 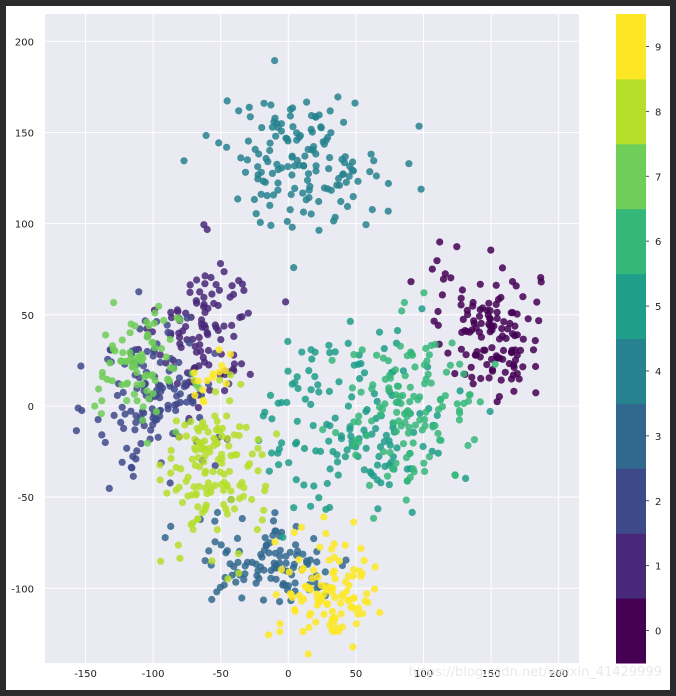 I want to click on colorbar-tick-label: 2, so click(x=658, y=502).